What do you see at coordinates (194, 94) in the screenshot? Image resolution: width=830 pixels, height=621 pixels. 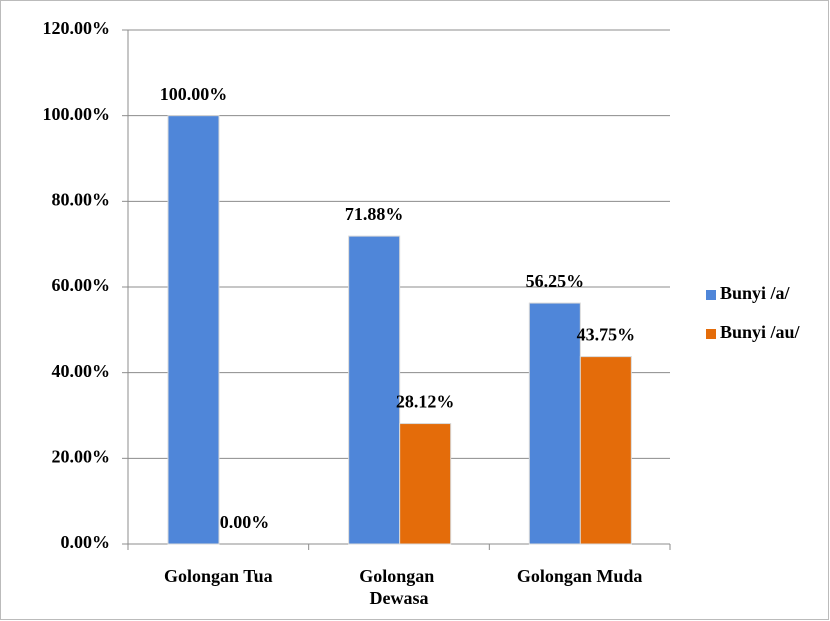 I see `data-label: 100.00%` at bounding box center [194, 94].